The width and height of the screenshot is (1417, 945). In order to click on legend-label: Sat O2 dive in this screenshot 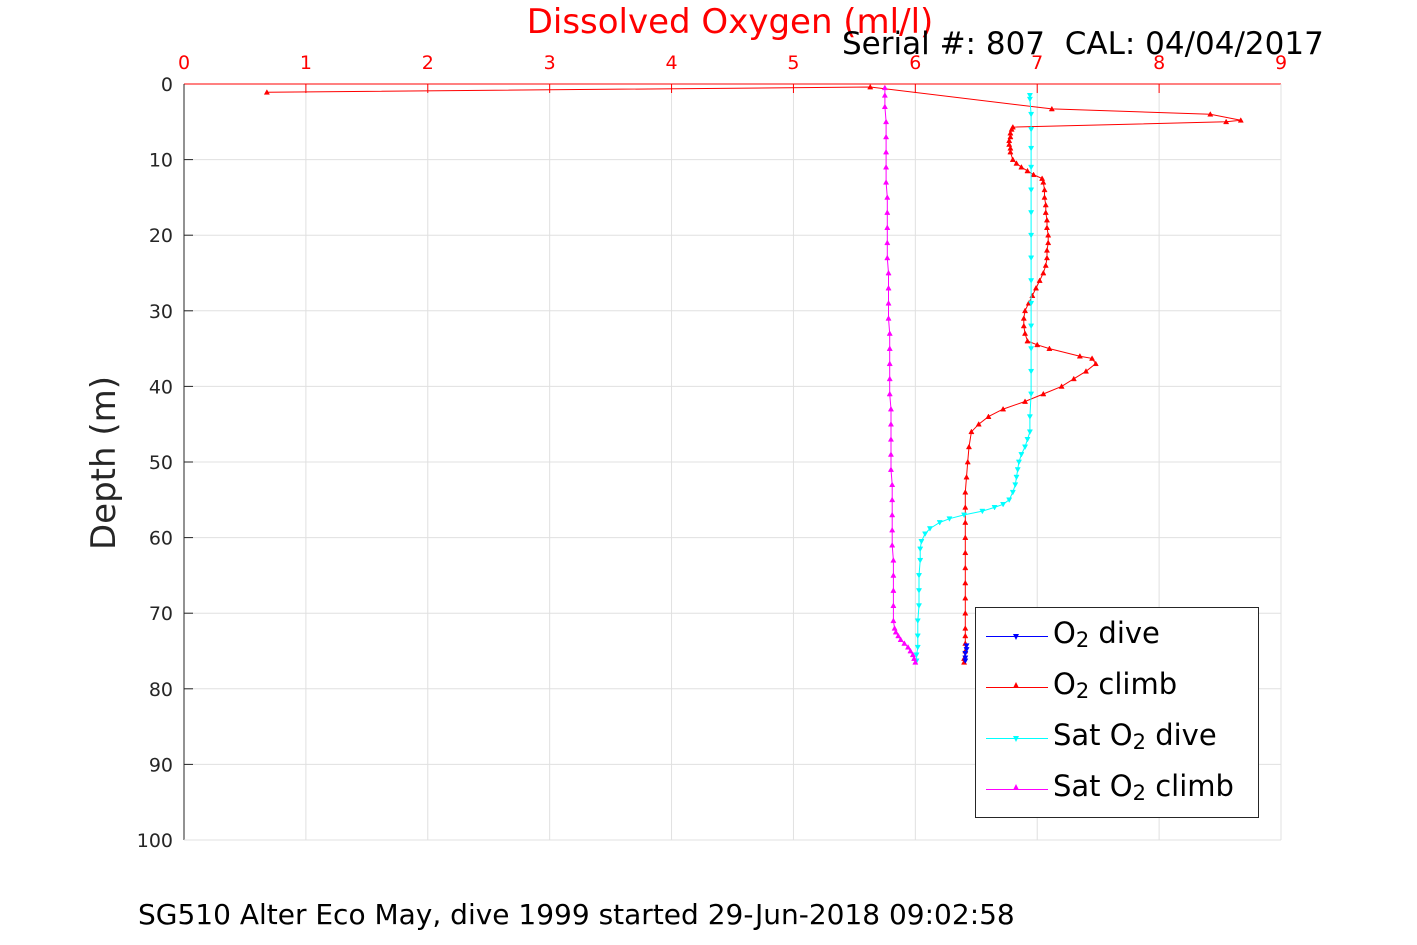, I will do `click(1135, 736)`.